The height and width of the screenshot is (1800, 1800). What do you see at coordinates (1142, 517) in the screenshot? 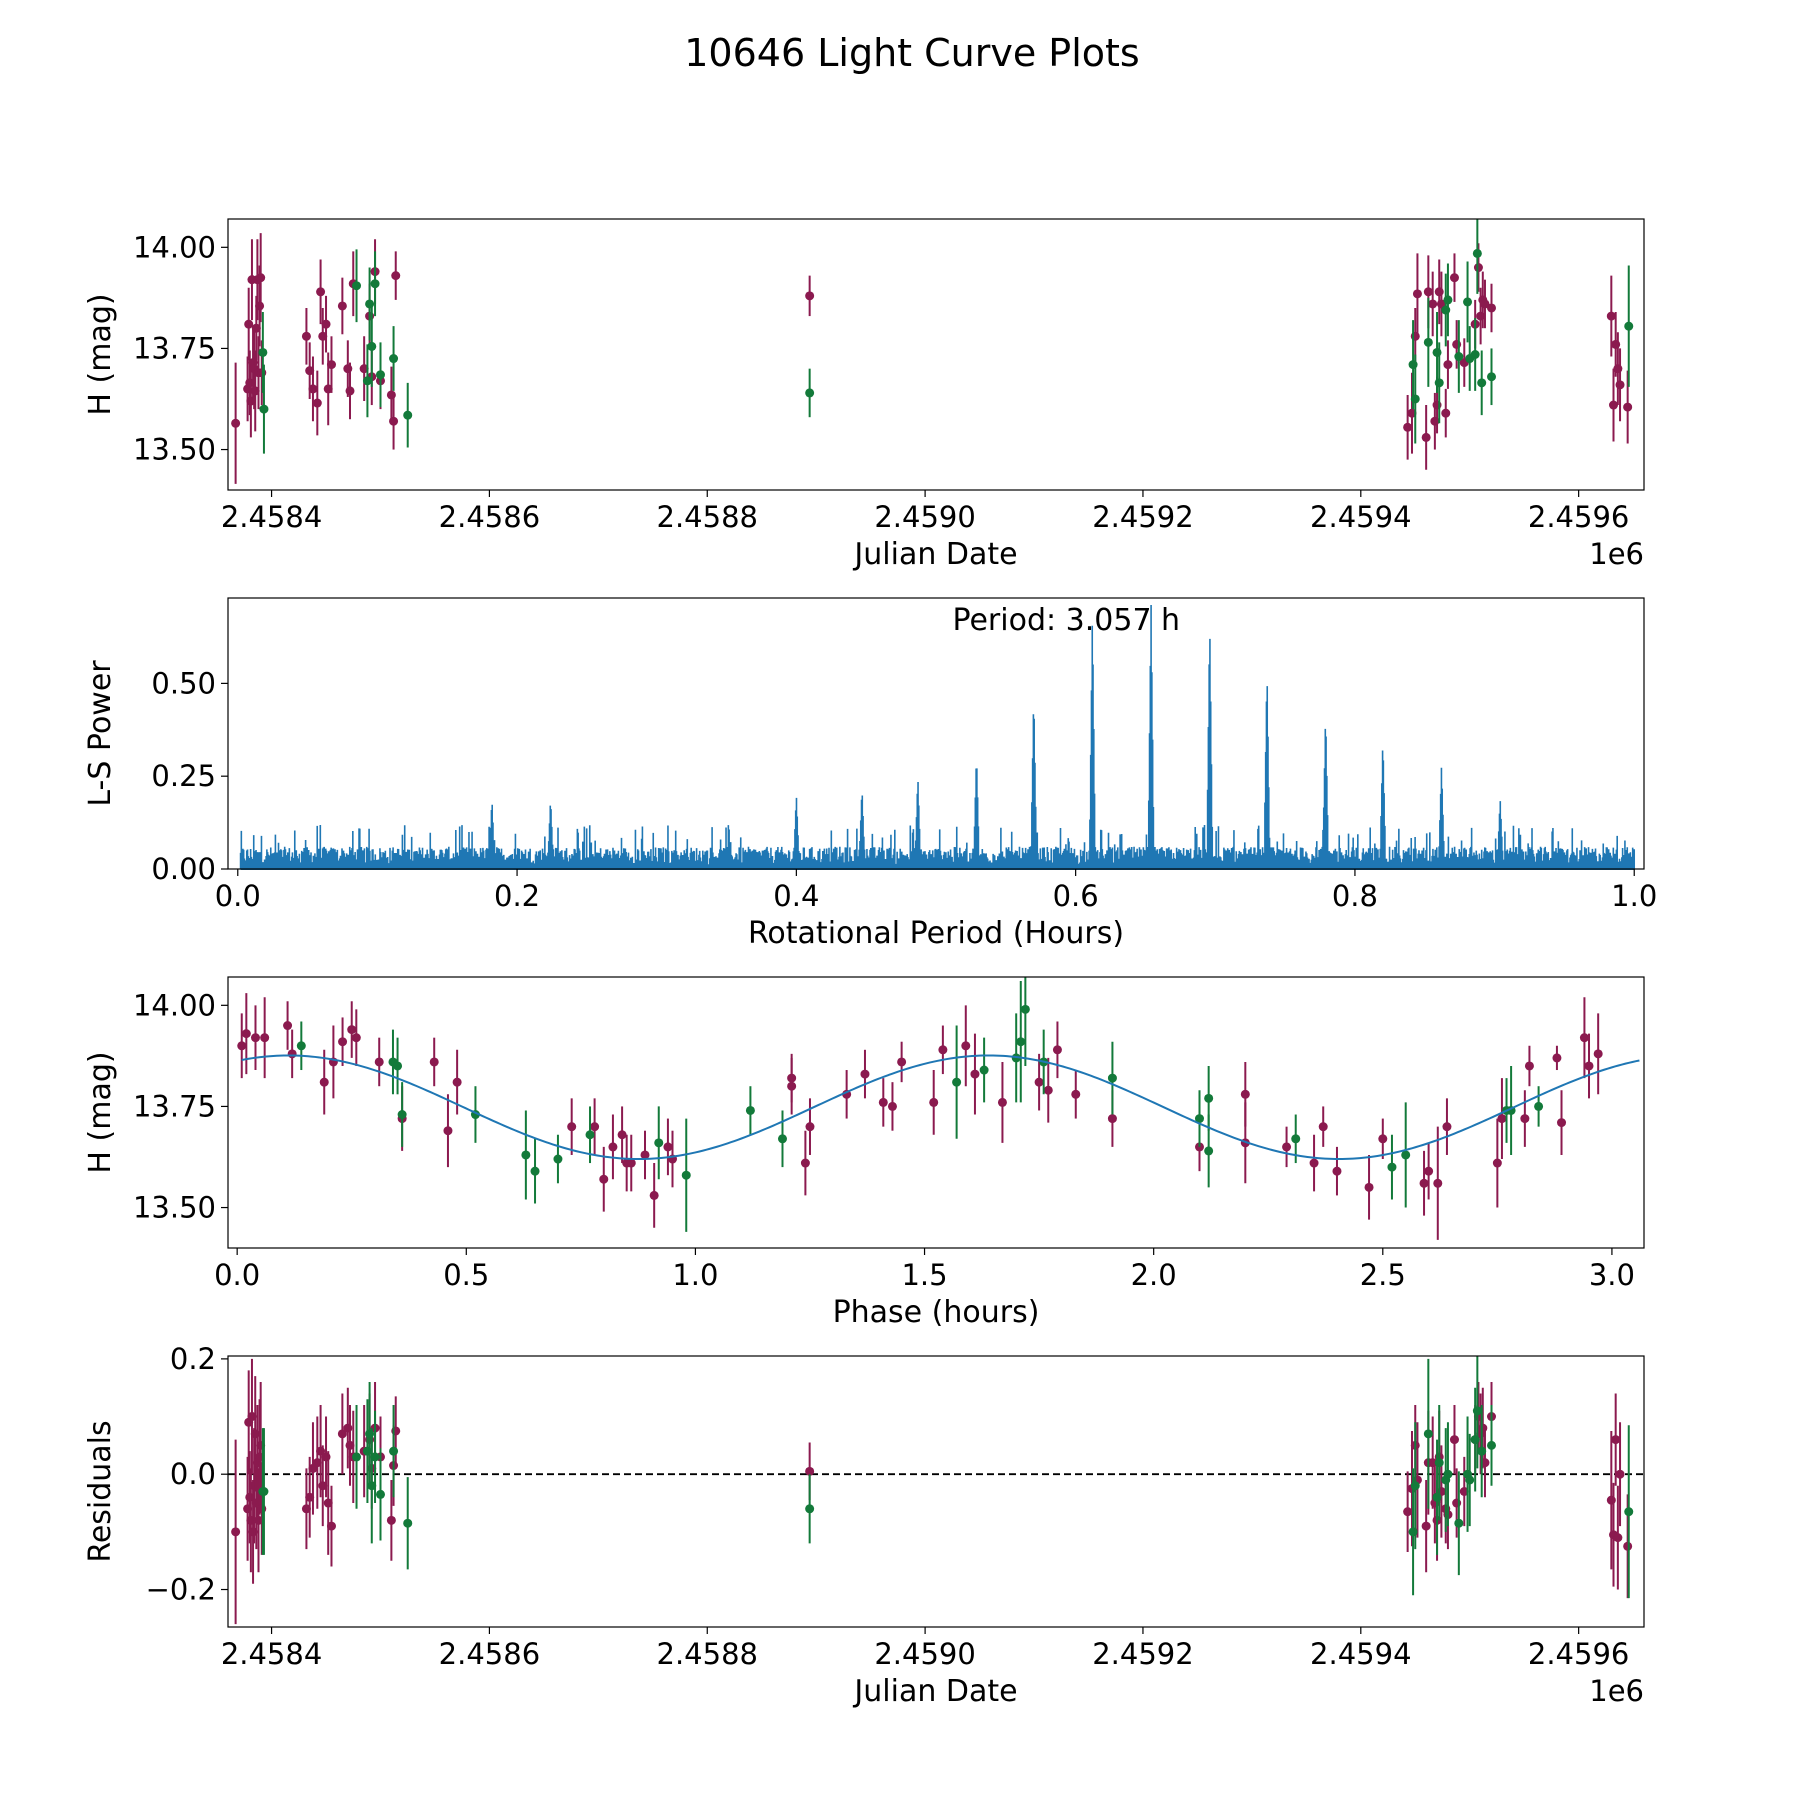
I see `x-tick-label: 2.4592` at bounding box center [1142, 517].